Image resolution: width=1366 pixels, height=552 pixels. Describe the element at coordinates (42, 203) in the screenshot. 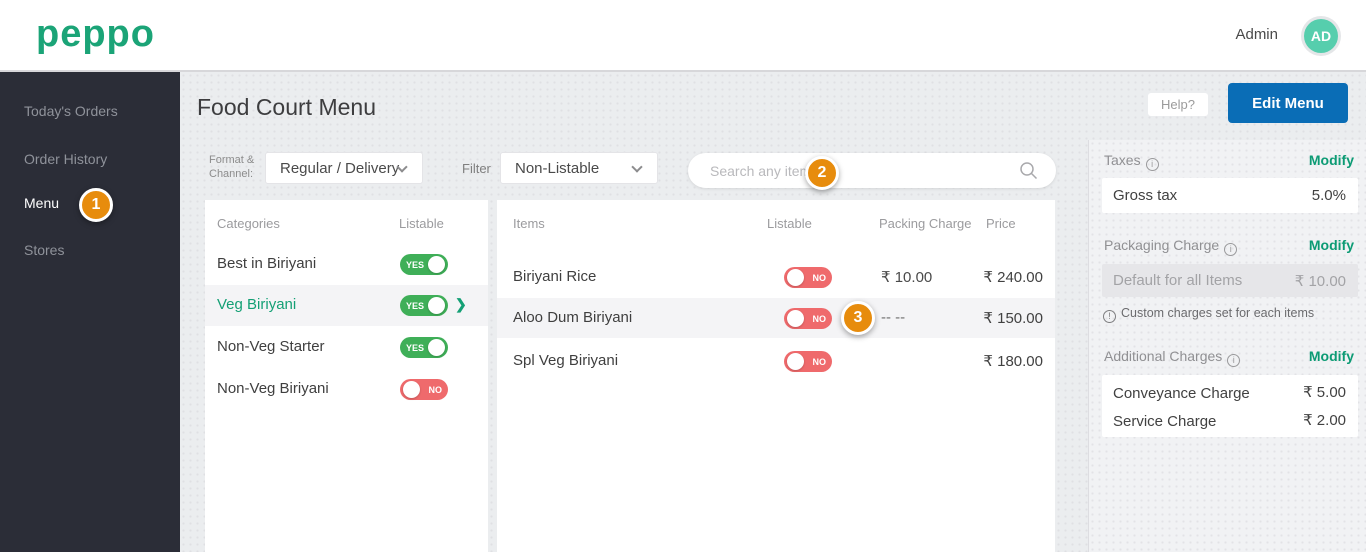

I see `sidebar-item-menu: Menu` at that location.